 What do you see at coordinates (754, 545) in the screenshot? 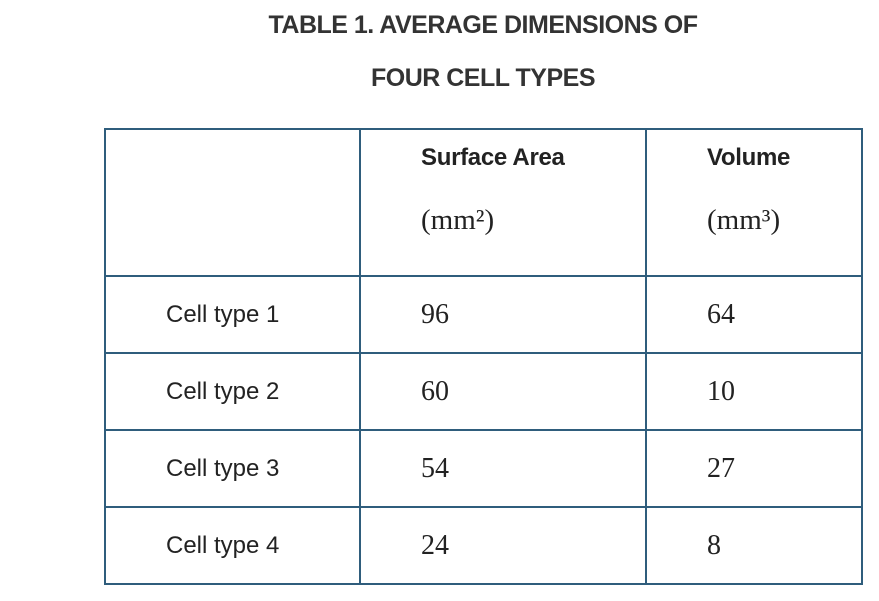
I see `value-cell: 8` at bounding box center [754, 545].